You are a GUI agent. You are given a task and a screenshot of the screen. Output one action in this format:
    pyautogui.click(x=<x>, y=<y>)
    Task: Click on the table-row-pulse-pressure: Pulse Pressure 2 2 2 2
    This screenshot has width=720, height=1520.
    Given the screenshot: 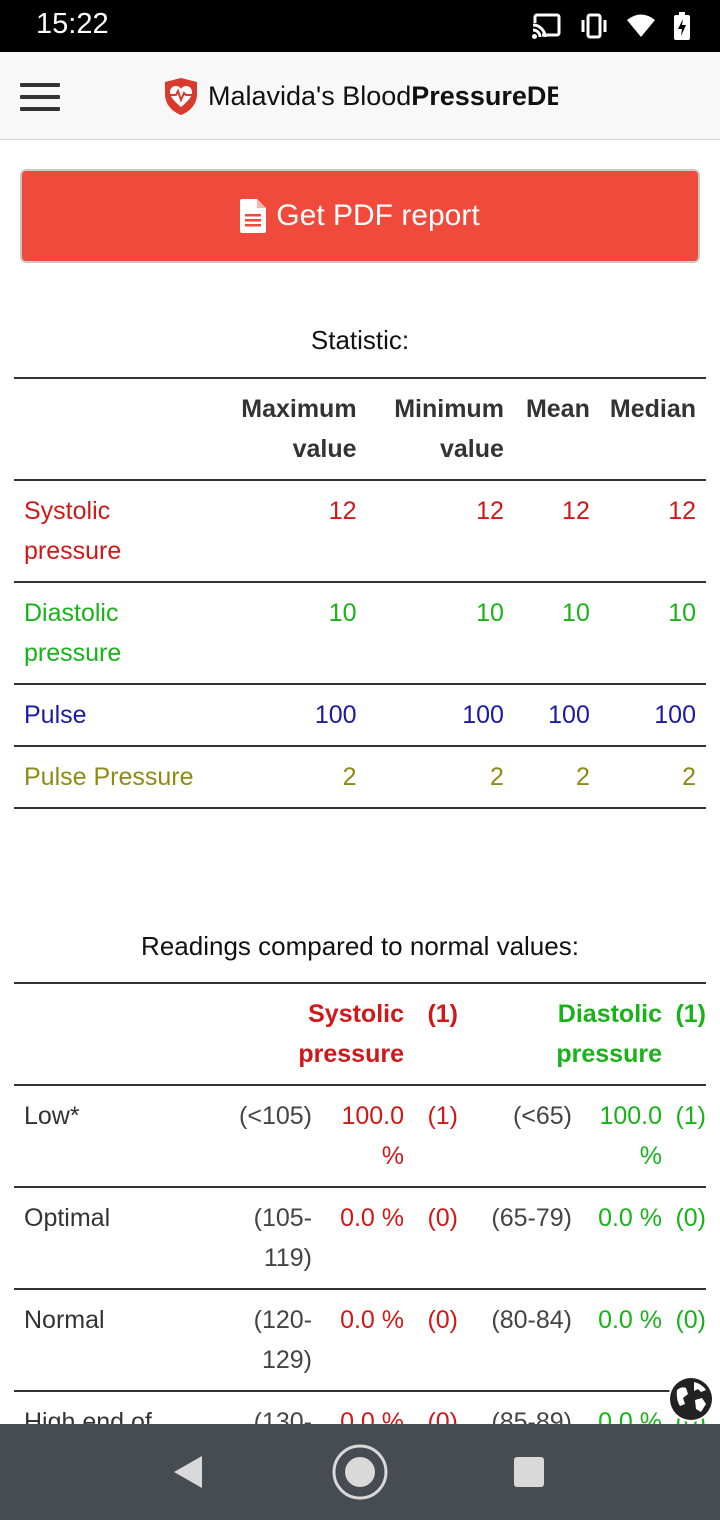 What is the action you would take?
    pyautogui.click(x=360, y=777)
    